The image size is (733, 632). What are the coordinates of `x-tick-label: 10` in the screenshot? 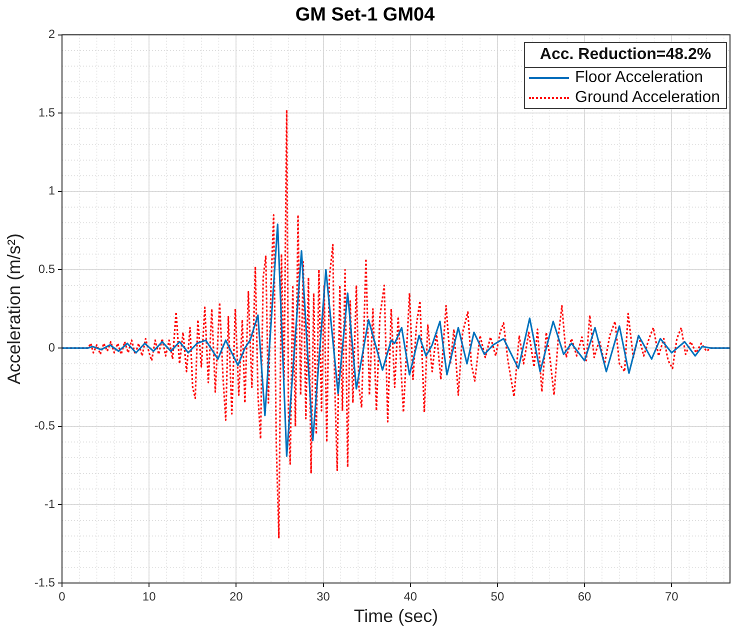 It's located at (149, 597).